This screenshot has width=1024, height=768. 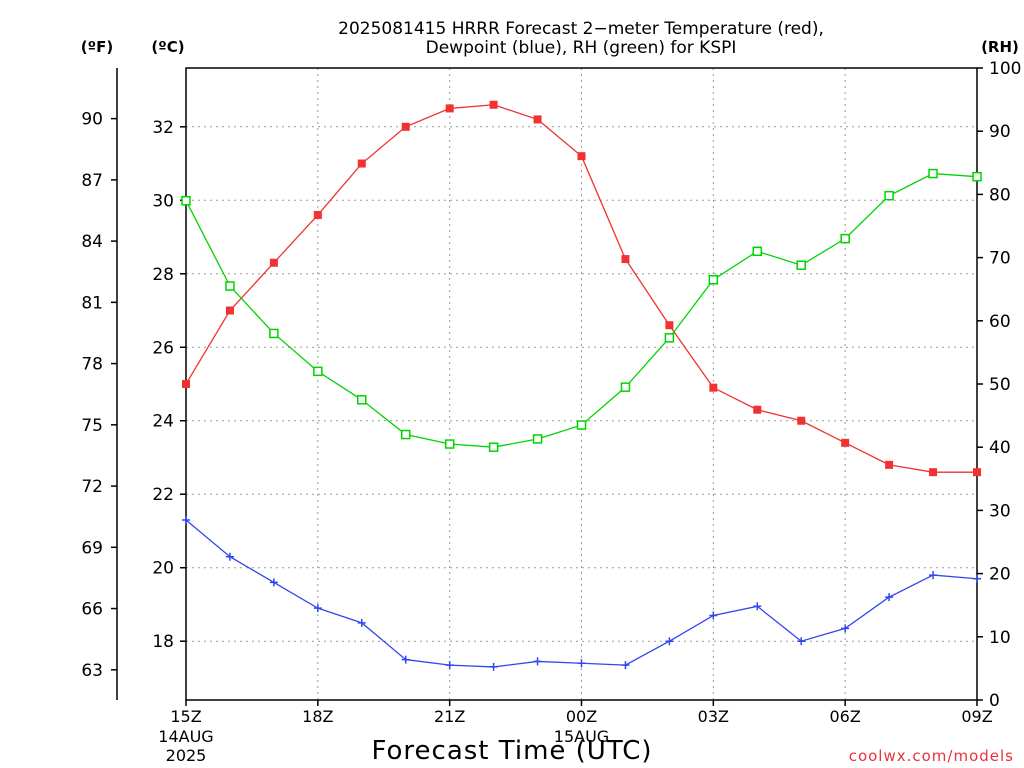 What do you see at coordinates (1000, 511) in the screenshot?
I see `rh-tick-label: 30` at bounding box center [1000, 511].